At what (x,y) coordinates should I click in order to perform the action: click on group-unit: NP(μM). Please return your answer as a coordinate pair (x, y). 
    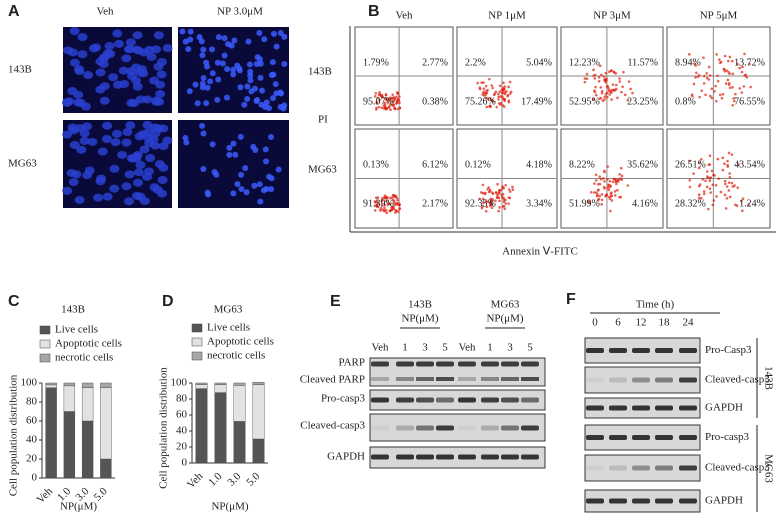
    Looking at the image, I should click on (504, 319).